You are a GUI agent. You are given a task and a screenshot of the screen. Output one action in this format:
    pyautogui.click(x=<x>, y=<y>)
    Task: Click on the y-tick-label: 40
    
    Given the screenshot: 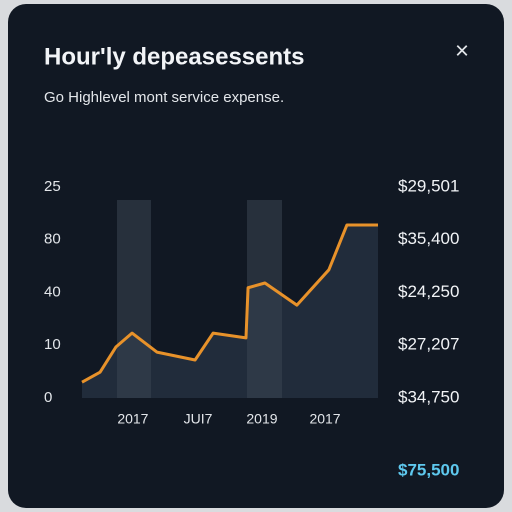 What is the action you would take?
    pyautogui.click(x=52, y=291)
    